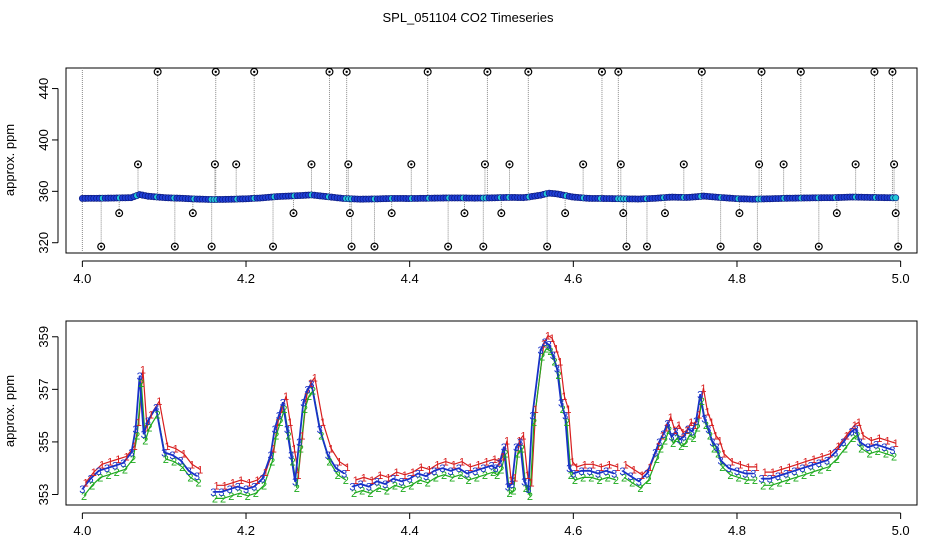  What do you see at coordinates (246, 530) in the screenshot?
I see `x-tick-label: 4.2` at bounding box center [246, 530].